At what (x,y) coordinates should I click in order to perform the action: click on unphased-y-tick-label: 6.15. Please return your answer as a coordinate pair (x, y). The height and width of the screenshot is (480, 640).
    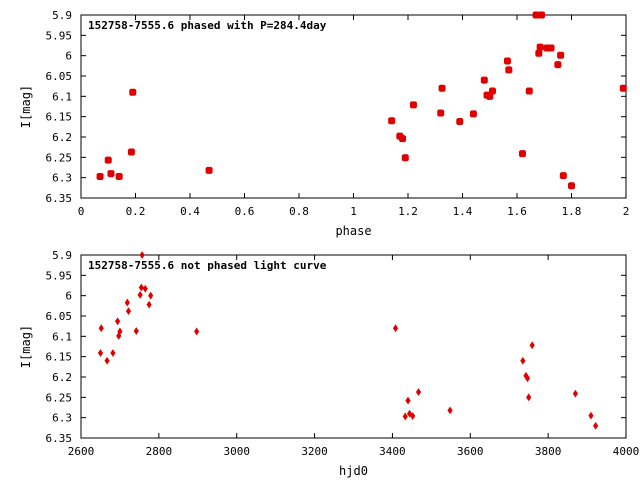
    Looking at the image, I should click on (59, 357).